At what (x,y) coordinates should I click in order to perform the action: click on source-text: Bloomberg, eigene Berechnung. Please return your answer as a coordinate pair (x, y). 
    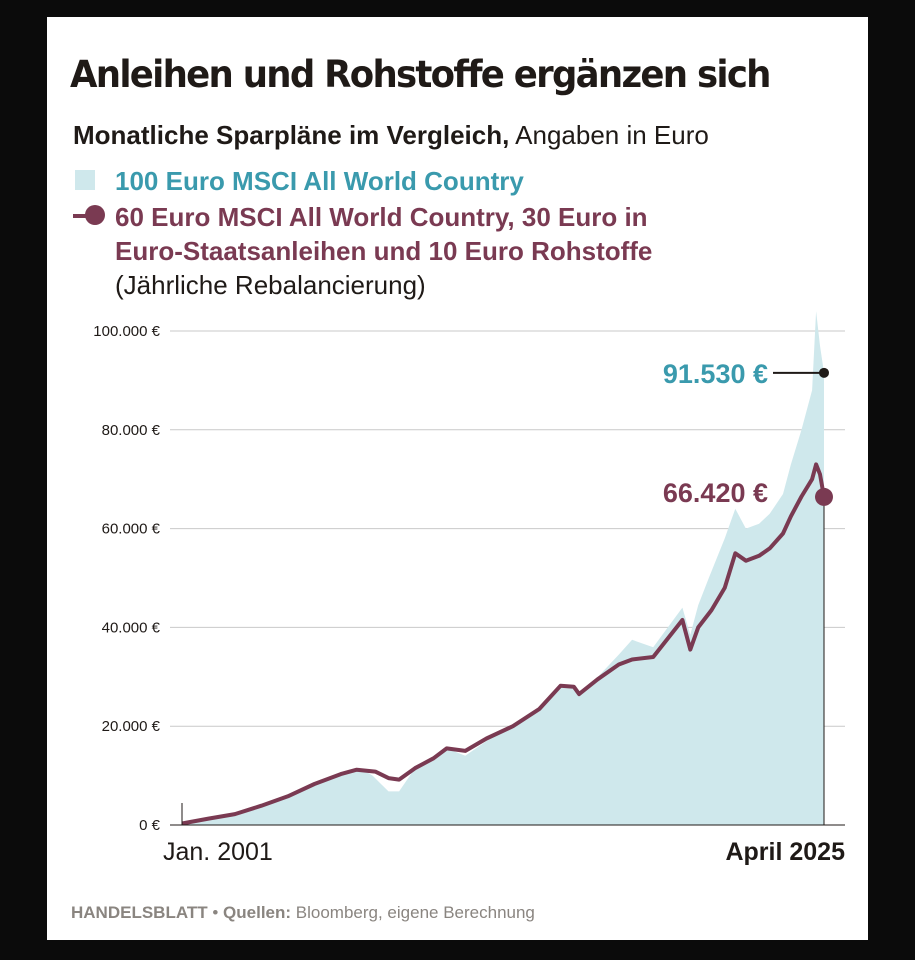
    Looking at the image, I should click on (413, 912).